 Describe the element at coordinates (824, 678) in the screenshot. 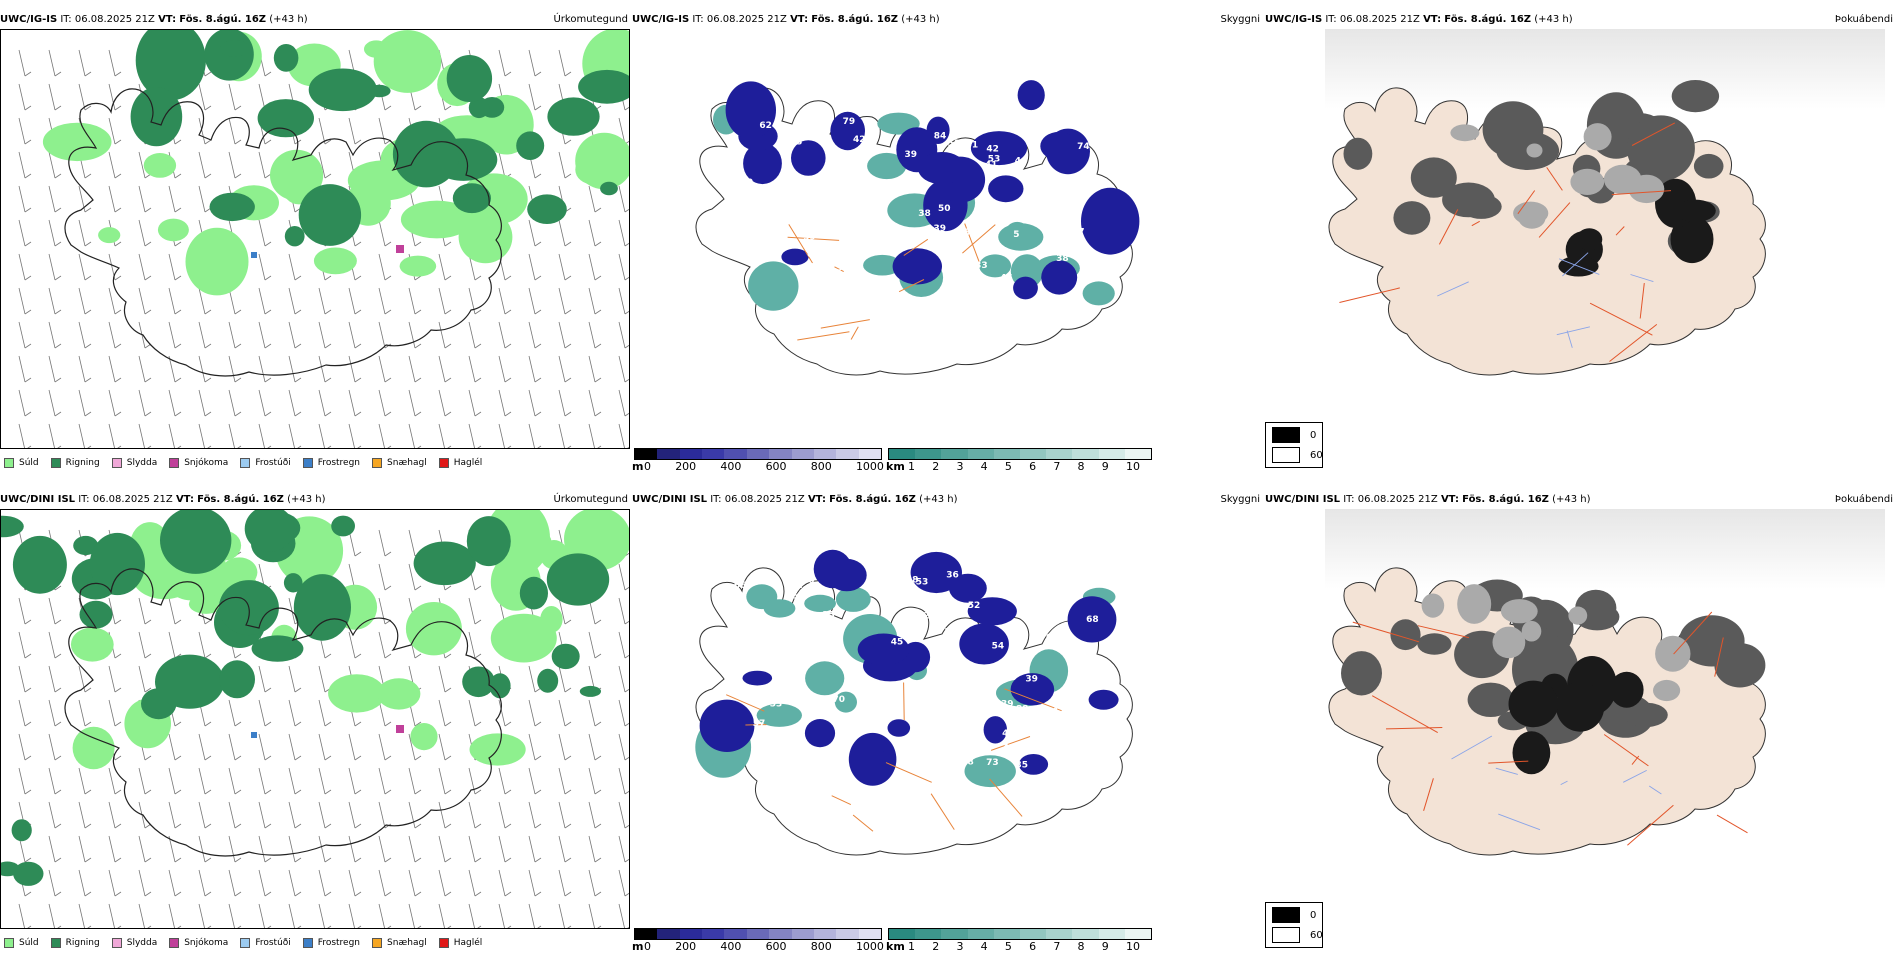

I see `low-visibility-area` at that location.